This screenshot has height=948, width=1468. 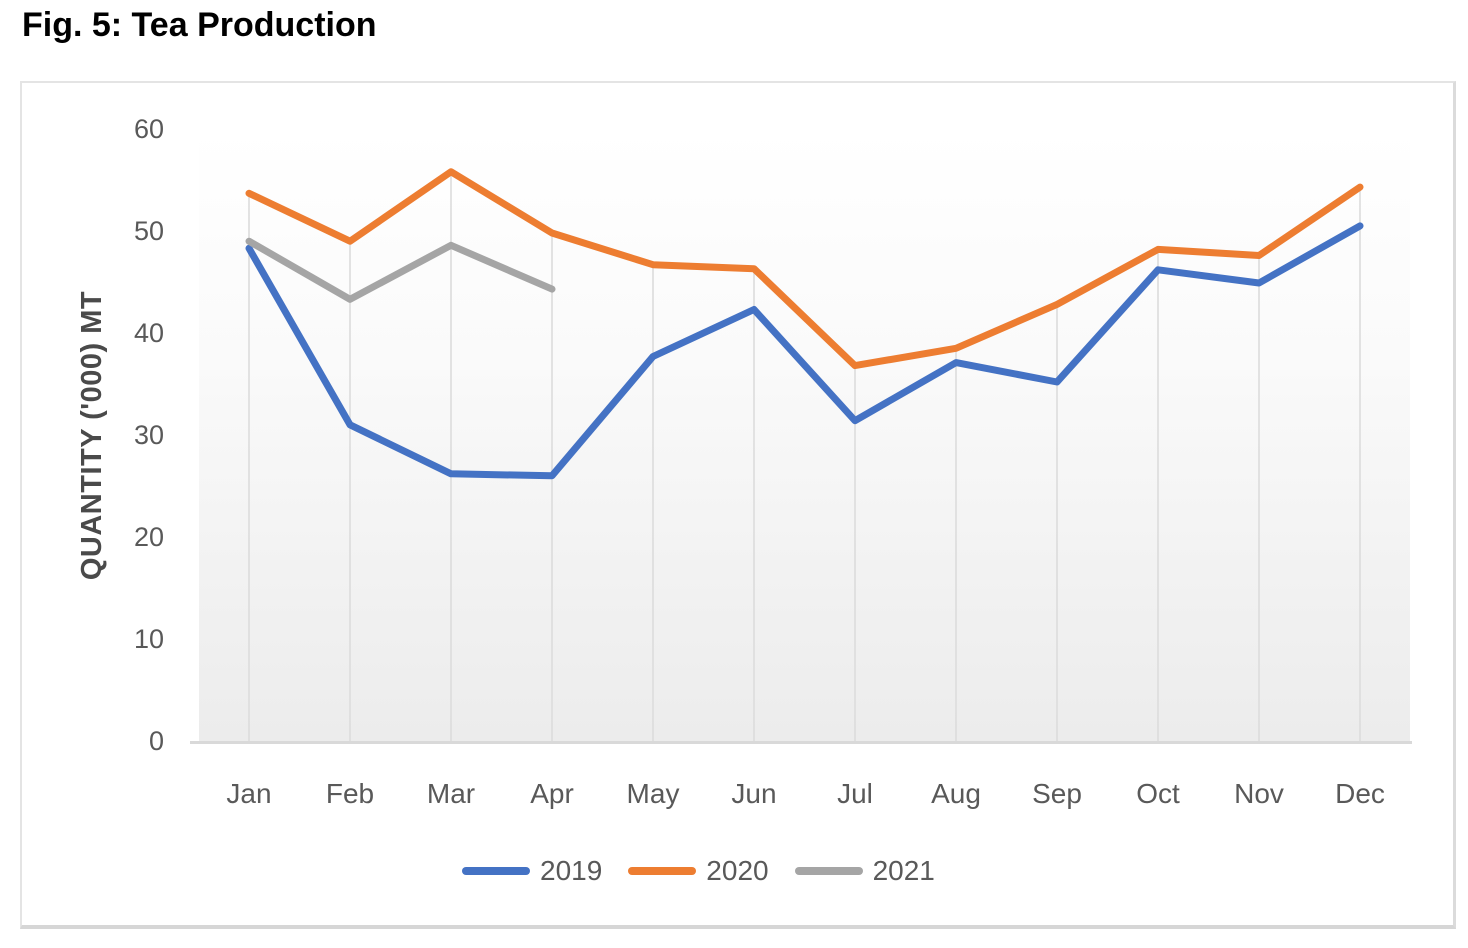 I want to click on y-tick-label-0: 0, so click(x=156, y=741).